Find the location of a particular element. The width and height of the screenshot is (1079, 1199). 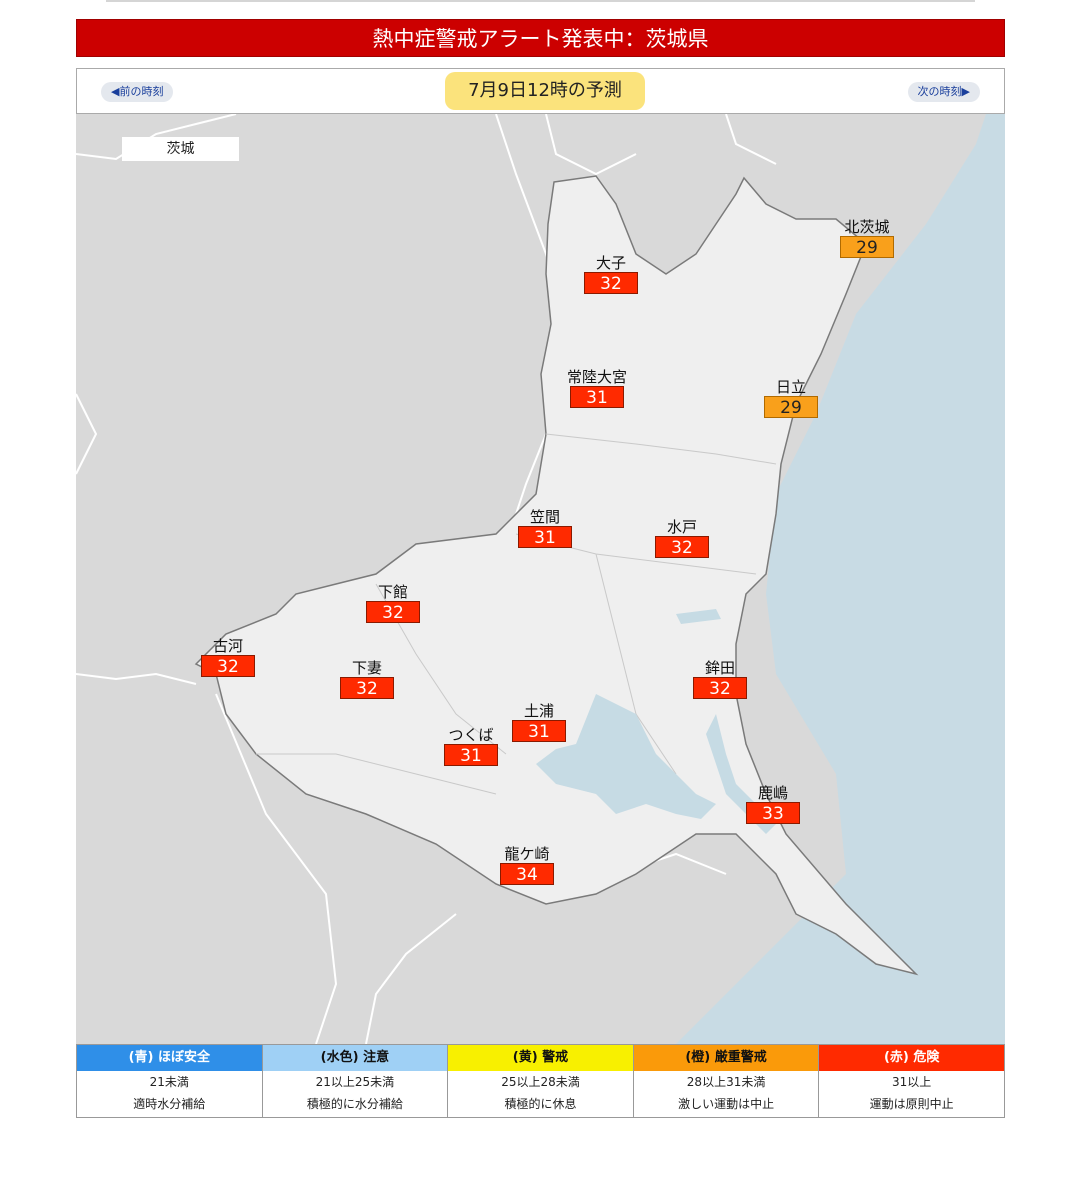

station-marker: 下妻 32 is located at coordinates (367, 679).